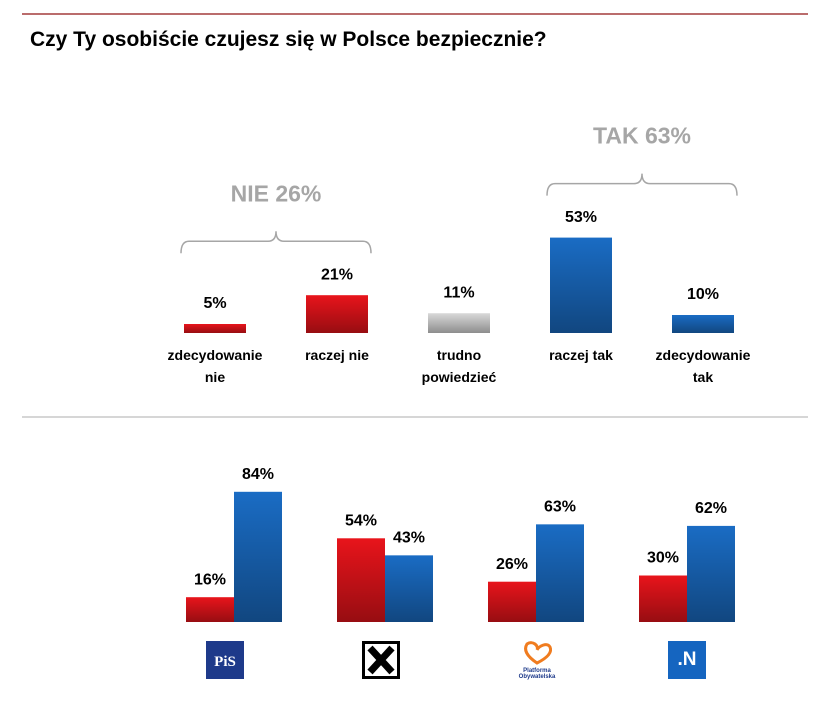 Image resolution: width=835 pixels, height=712 pixels. Describe the element at coordinates (581, 355) in the screenshot. I see `category-label: raczej tak` at that location.